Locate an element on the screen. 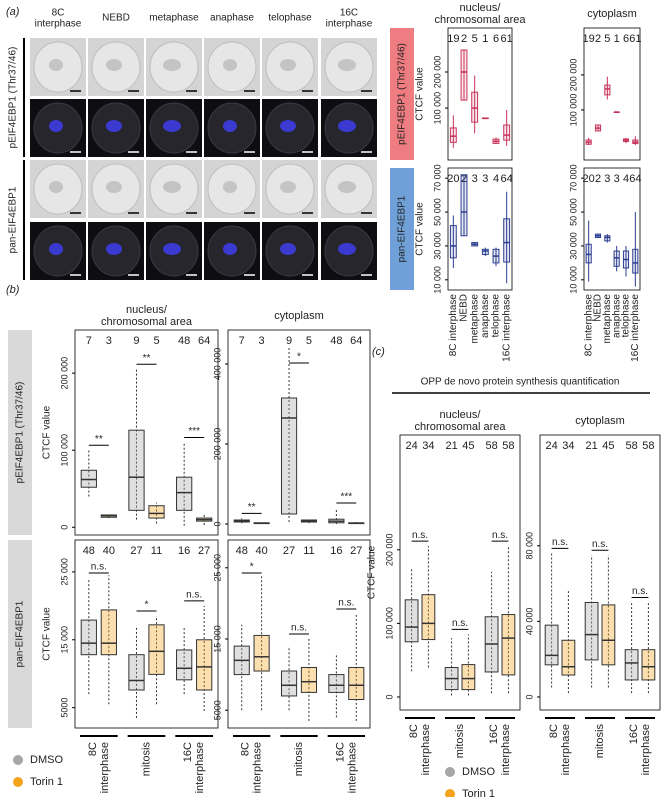  row-label-box is located at coordinates (402, 229).